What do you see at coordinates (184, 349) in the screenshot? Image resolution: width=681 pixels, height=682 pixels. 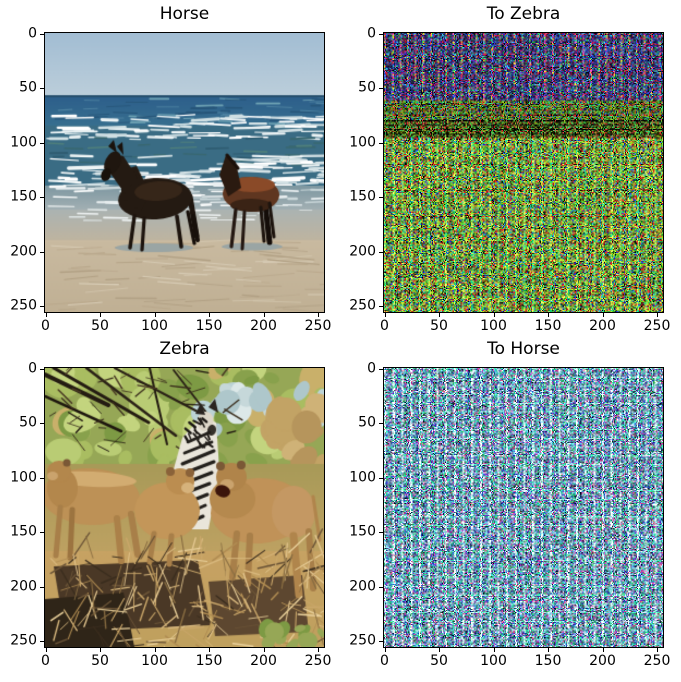 I see `subplot-title: Zebra` at bounding box center [184, 349].